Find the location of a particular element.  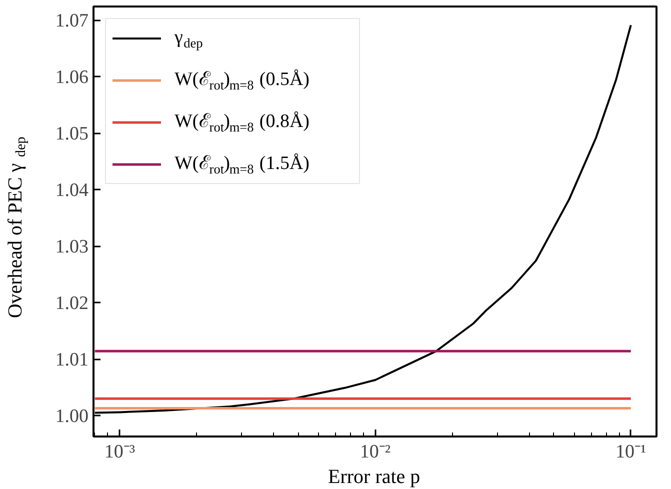

y-tick-label: 1.07 is located at coordinates (71, 21).